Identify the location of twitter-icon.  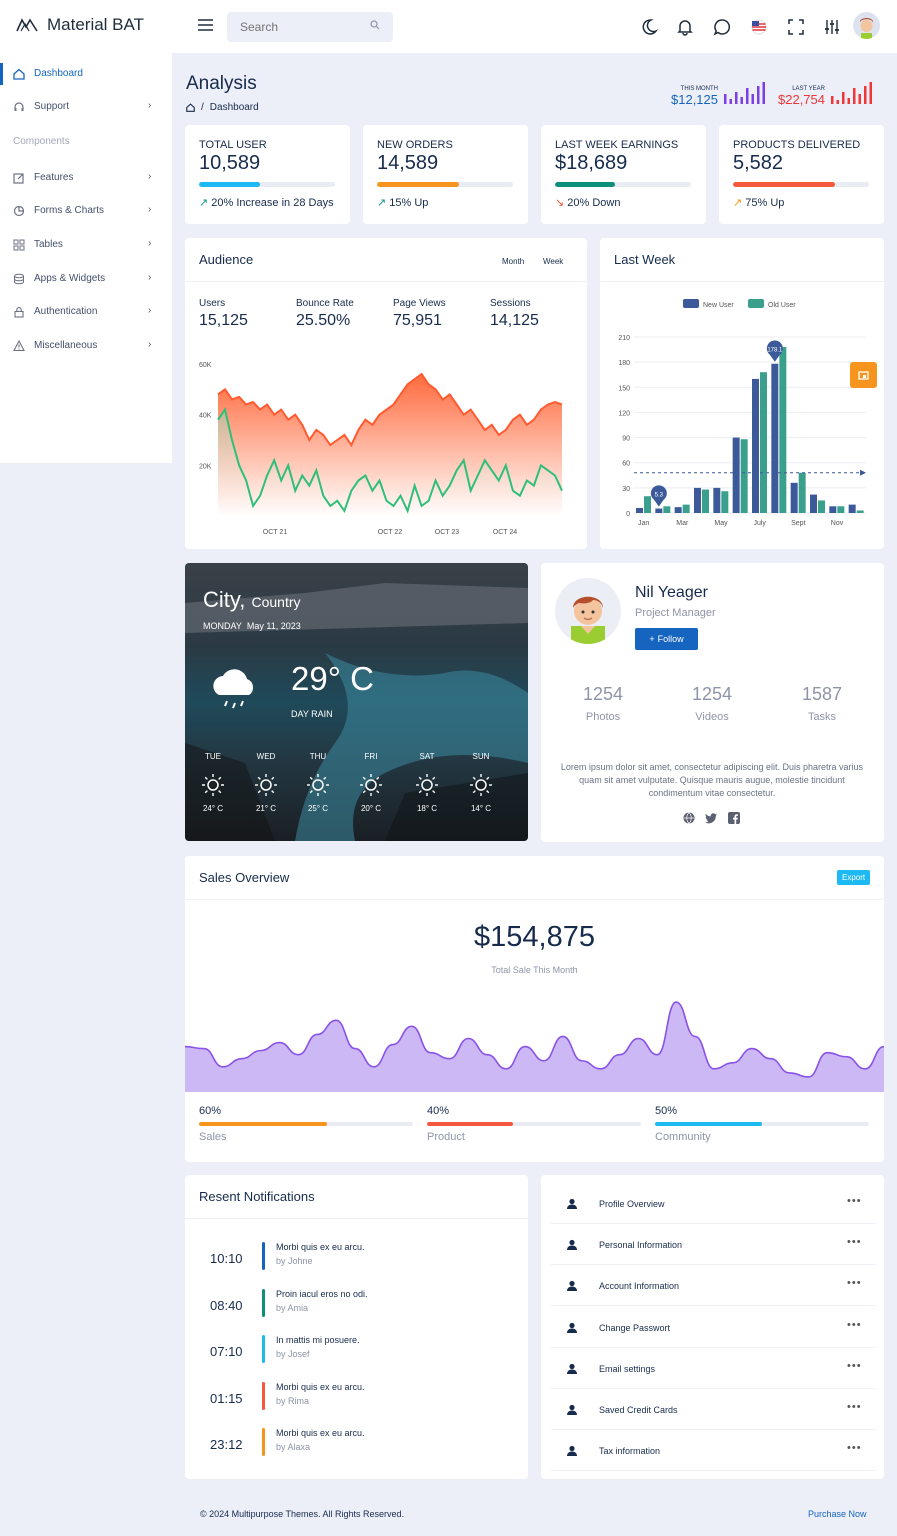
(711, 818).